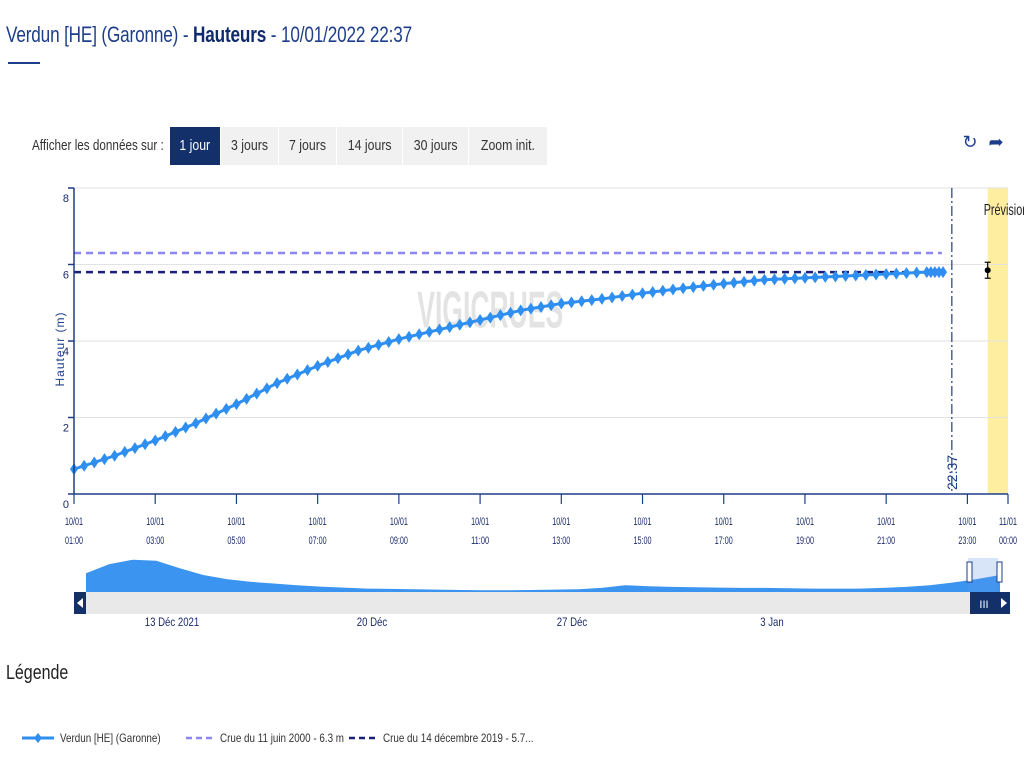  I want to click on navigator-handle-left, so click(969, 572).